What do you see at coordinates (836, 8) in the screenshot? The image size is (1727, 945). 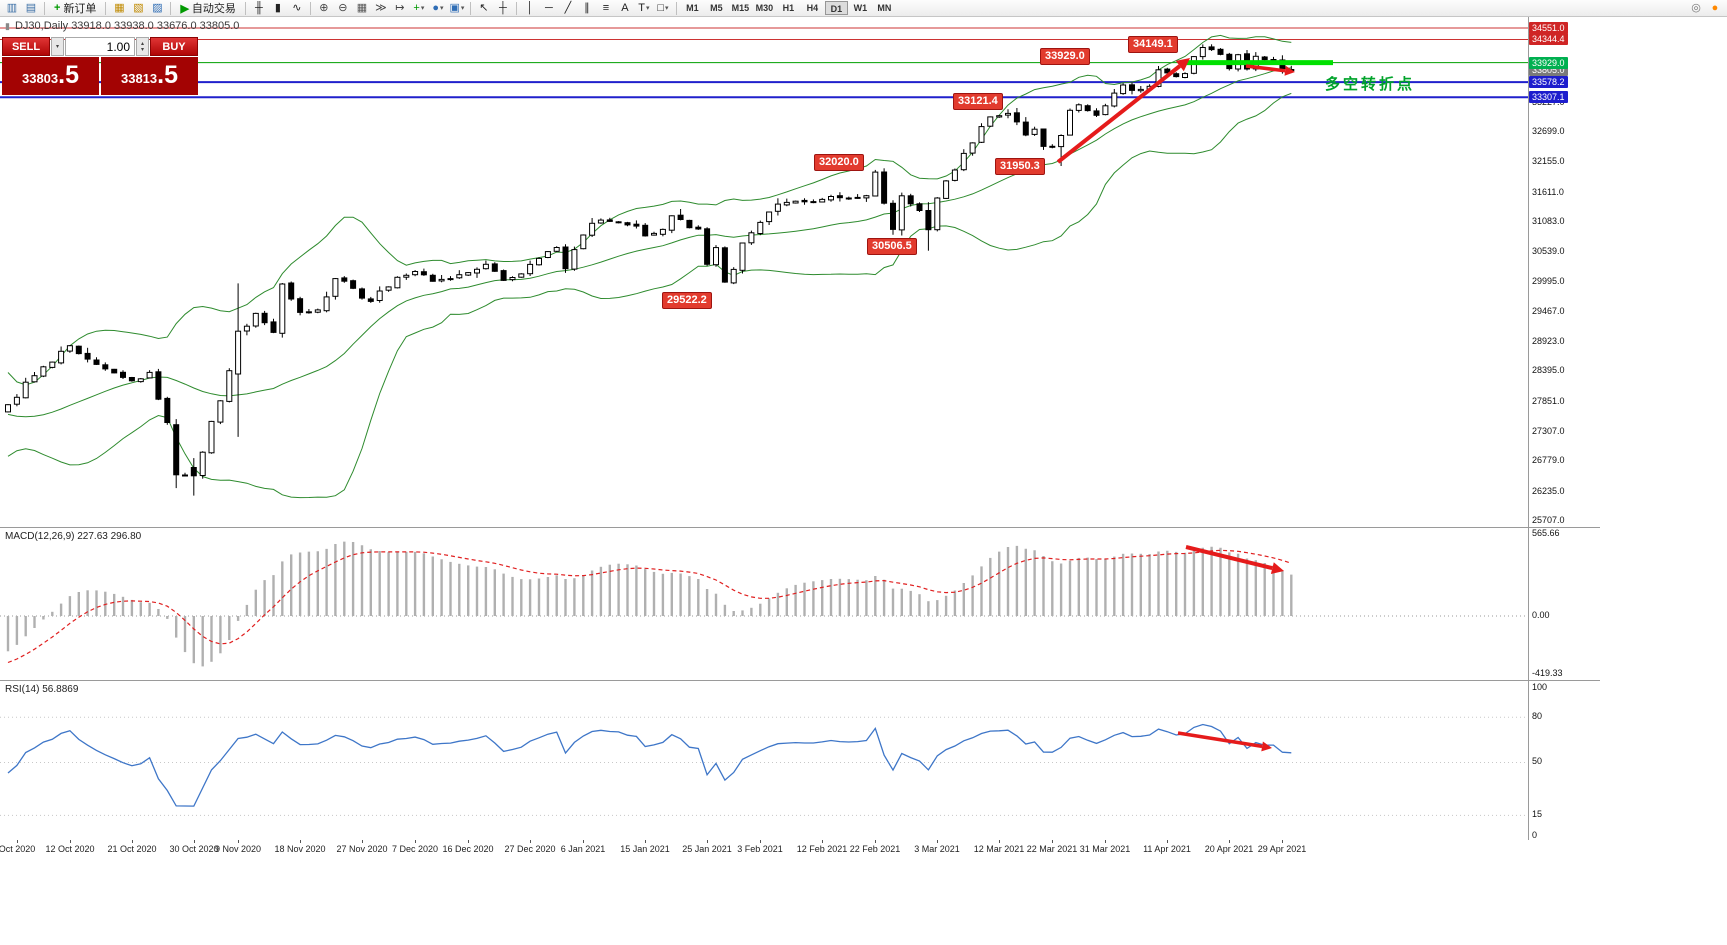 I see `timeframe-d1-button: D1` at bounding box center [836, 8].